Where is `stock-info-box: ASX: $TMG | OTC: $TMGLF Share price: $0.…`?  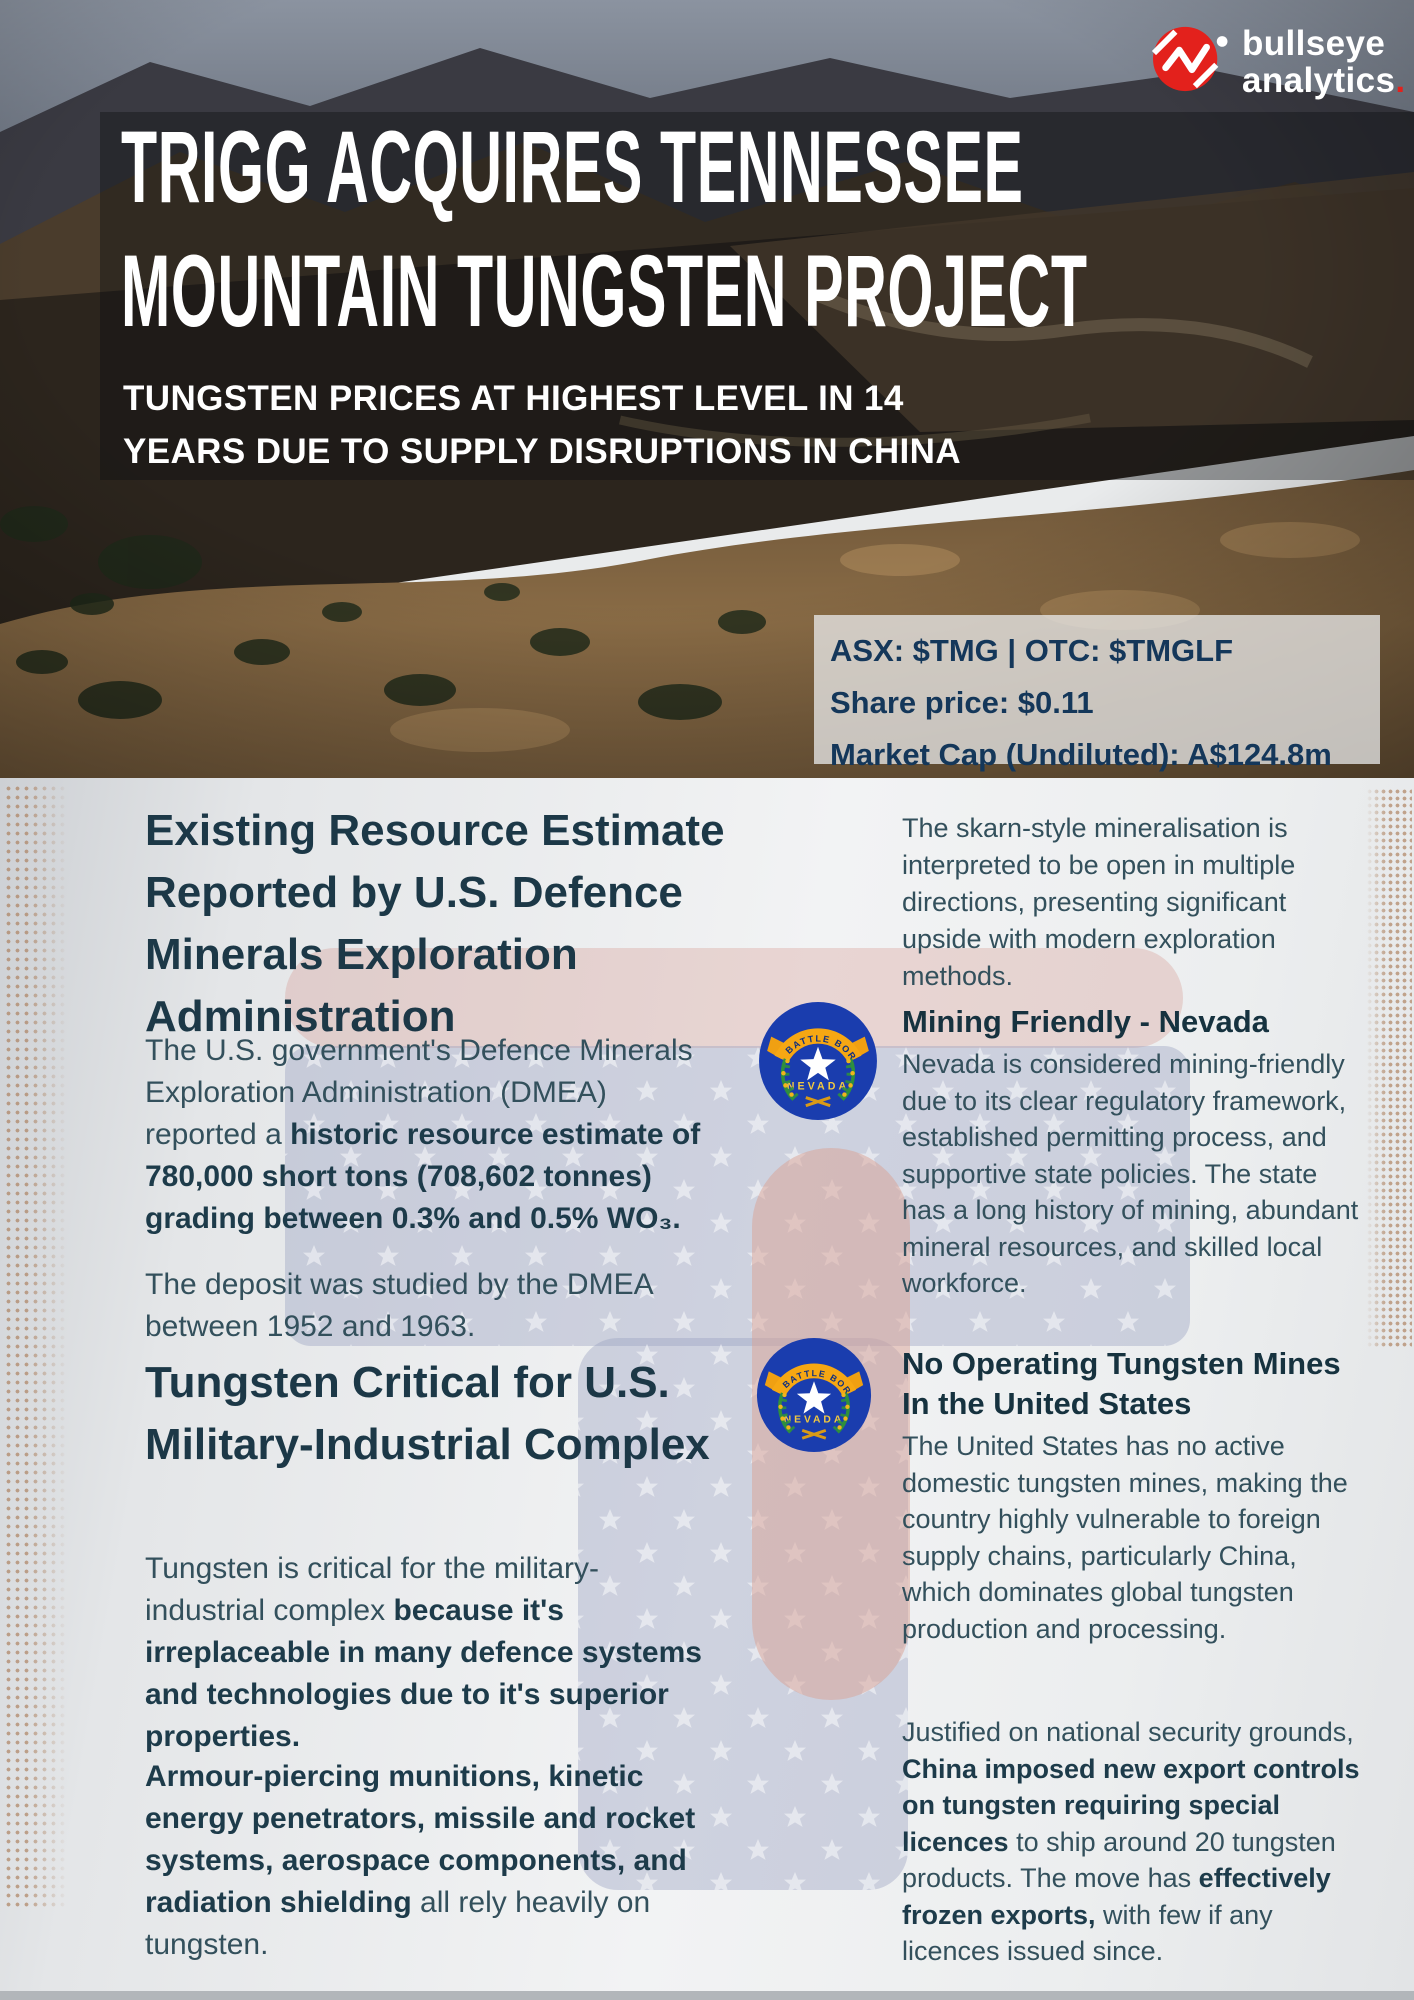
stock-info-box: ASX: $TMG | OTC: $TMGLF Share price: $0.… is located at coordinates (1097, 693).